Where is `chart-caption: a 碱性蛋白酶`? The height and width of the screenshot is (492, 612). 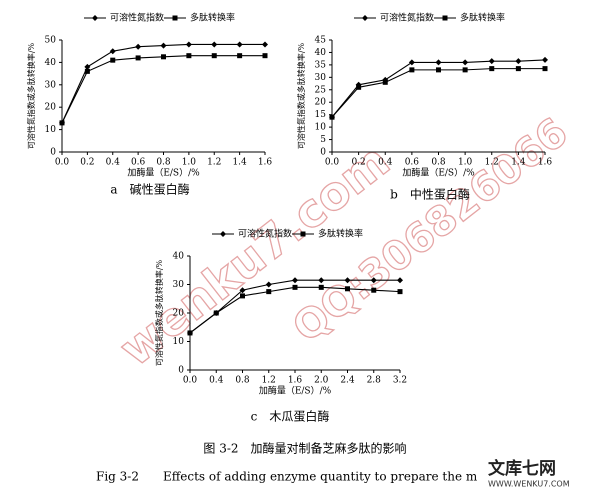
chart-caption: a 碱性蛋白酶 is located at coordinates (149, 189).